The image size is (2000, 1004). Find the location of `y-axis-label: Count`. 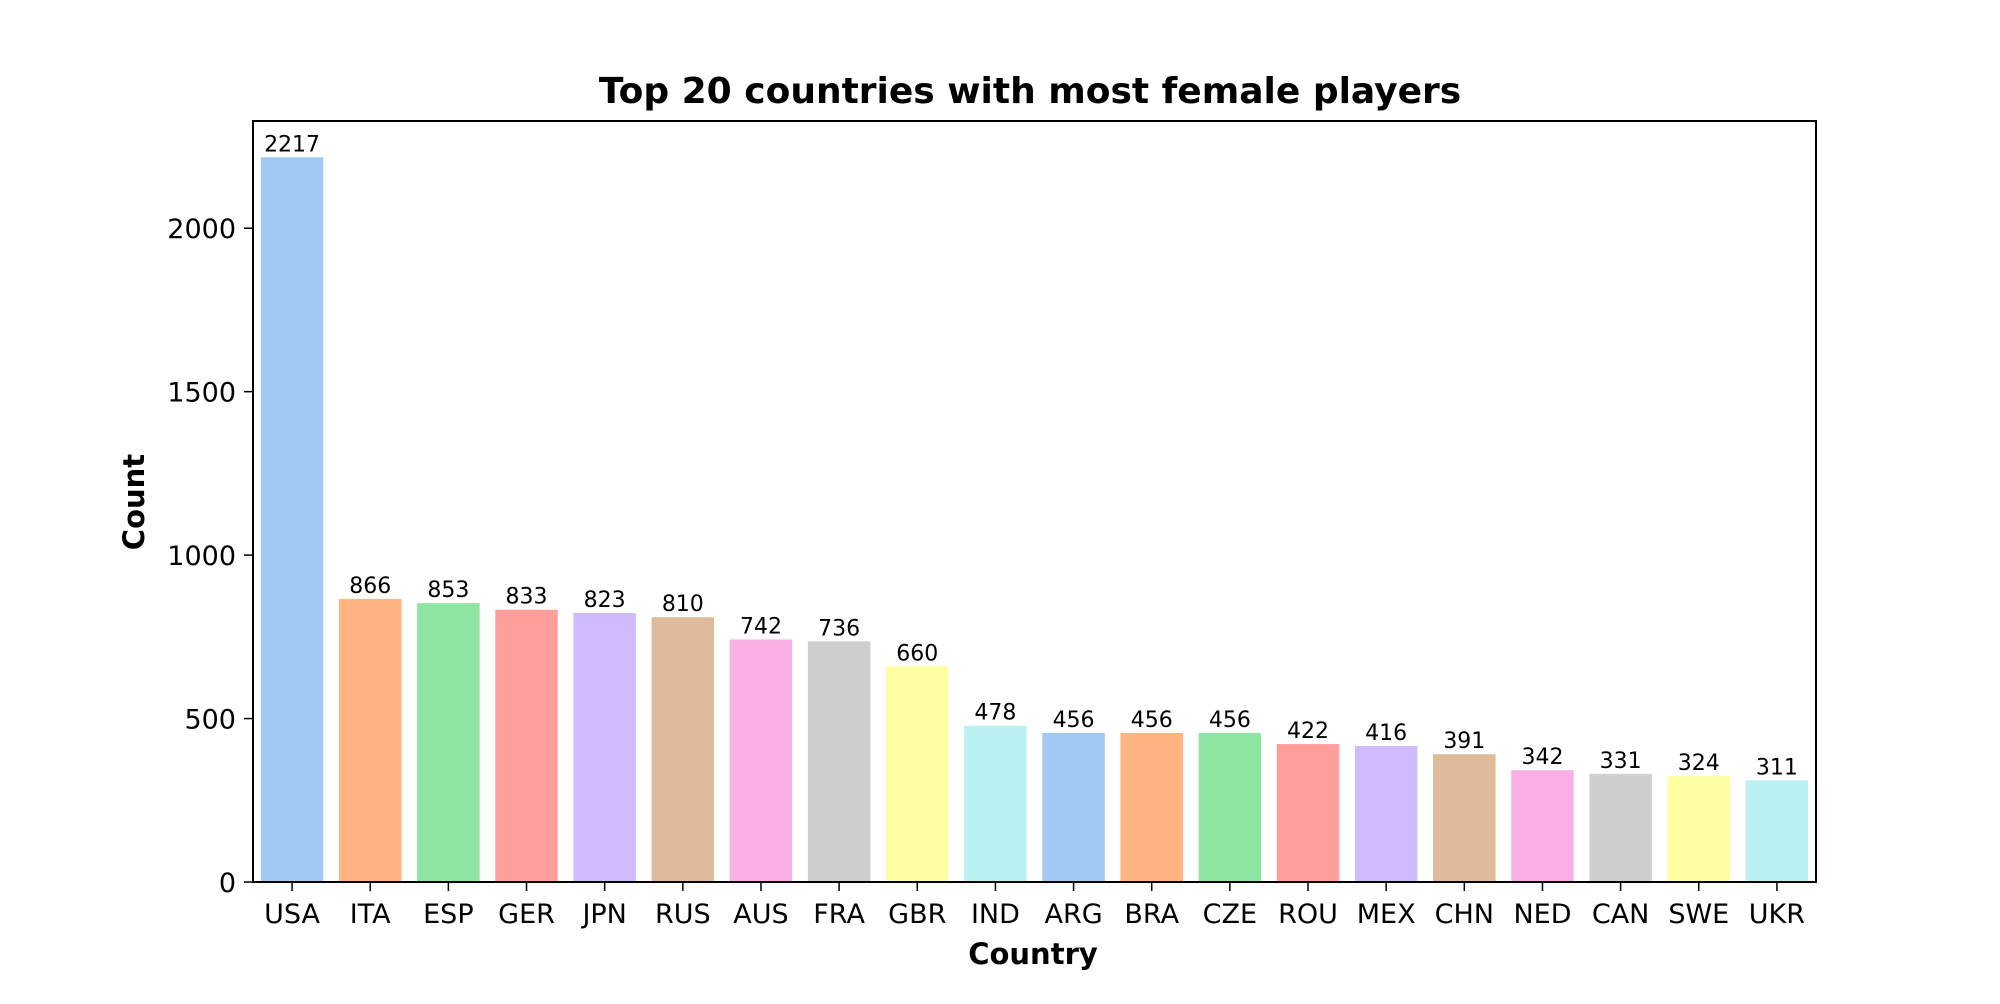

y-axis-label: Count is located at coordinates (134, 502).